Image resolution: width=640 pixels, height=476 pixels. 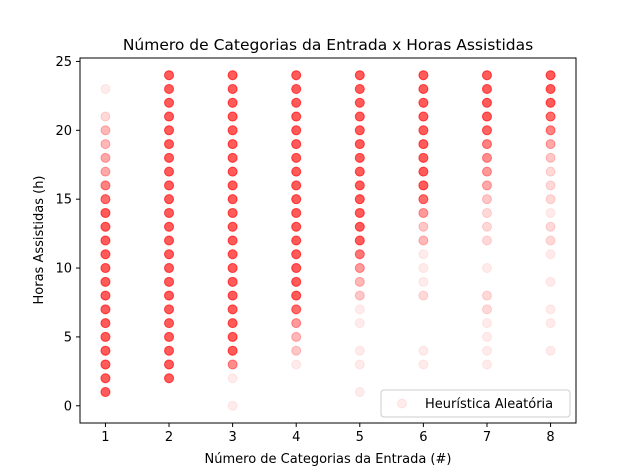 I want to click on legend-label: Heurística Aleatória, so click(x=489, y=404).